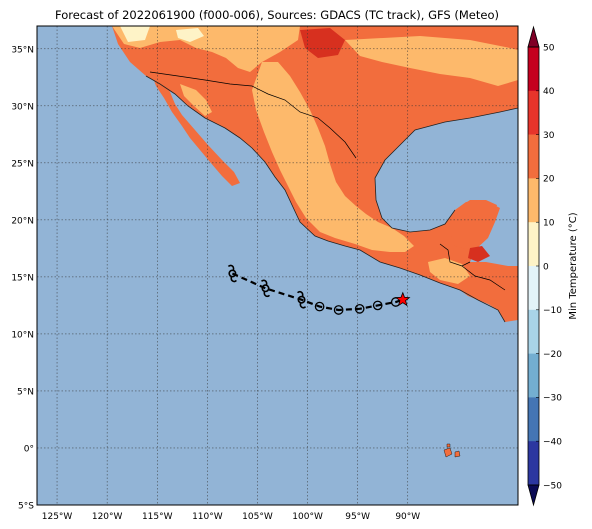 This screenshot has height=529, width=592. I want to click on track-line, so click(317, 292).